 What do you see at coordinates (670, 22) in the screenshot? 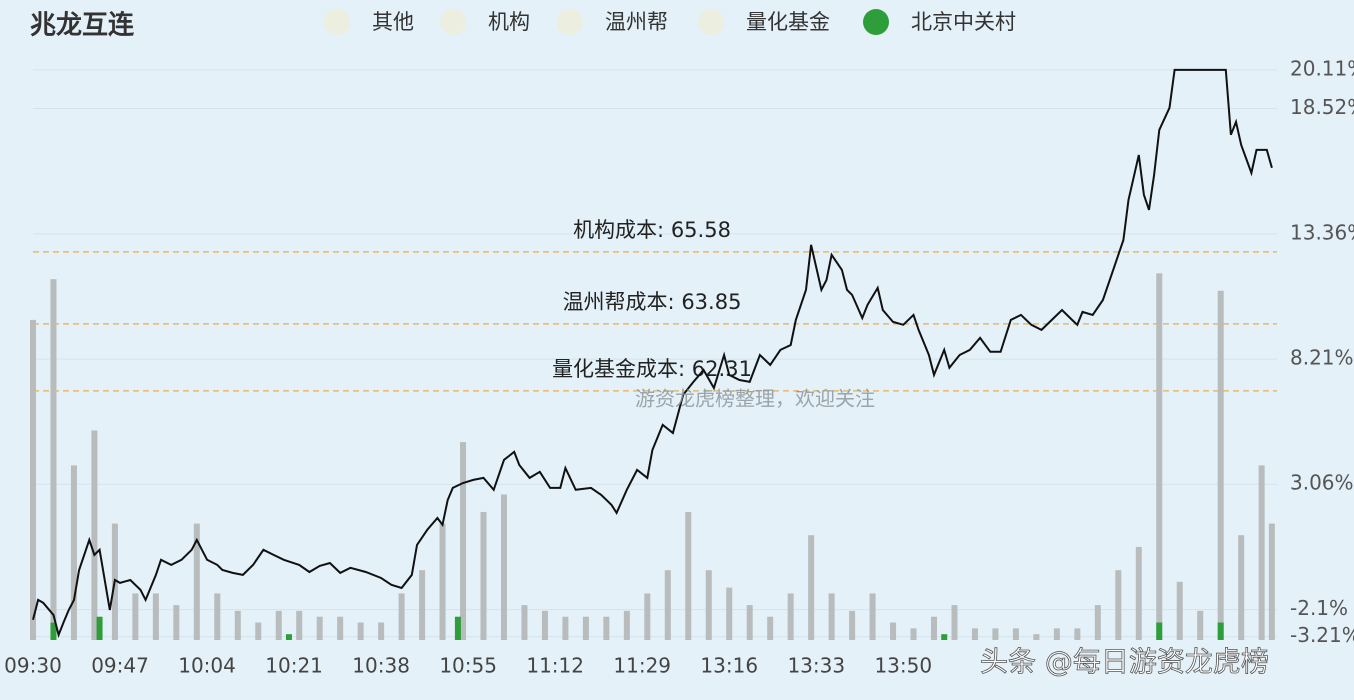
I see `legend: 其他 机构 温州帮 量化基金 北京中关村` at bounding box center [670, 22].